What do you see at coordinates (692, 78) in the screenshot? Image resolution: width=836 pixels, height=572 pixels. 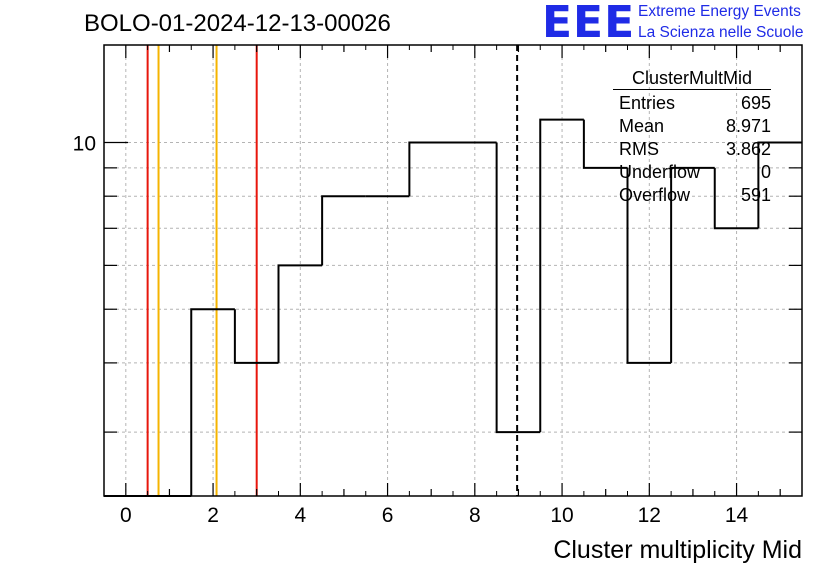 I see `stats-title: ClusterMultMid` at bounding box center [692, 78].